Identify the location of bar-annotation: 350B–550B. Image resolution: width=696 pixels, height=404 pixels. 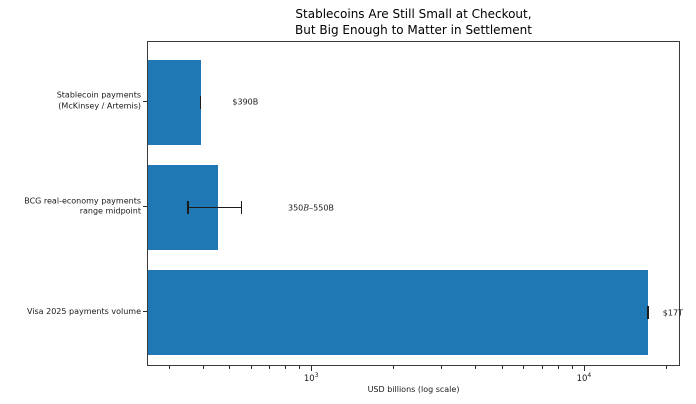
(311, 207).